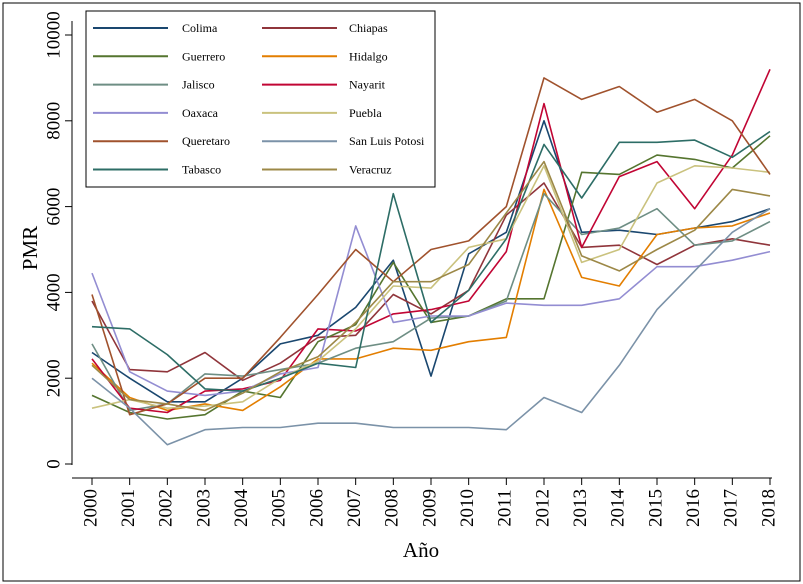 This screenshot has height=584, width=803. Describe the element at coordinates (387, 141) in the screenshot. I see `legend-label: San Luis Potosi` at that location.